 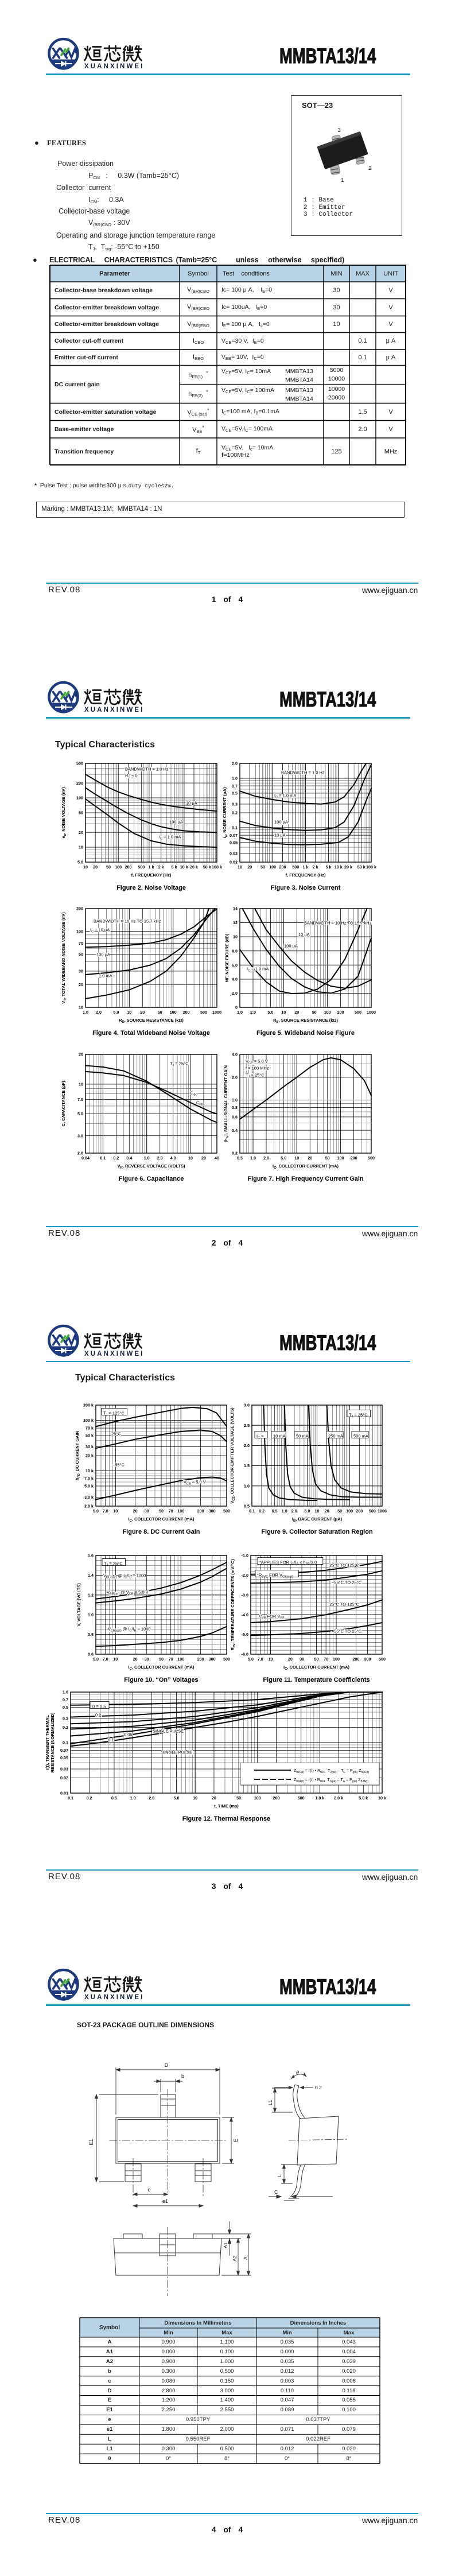 What do you see at coordinates (91, 1555) in the screenshot?
I see `svg-text: 1.6` at bounding box center [91, 1555].